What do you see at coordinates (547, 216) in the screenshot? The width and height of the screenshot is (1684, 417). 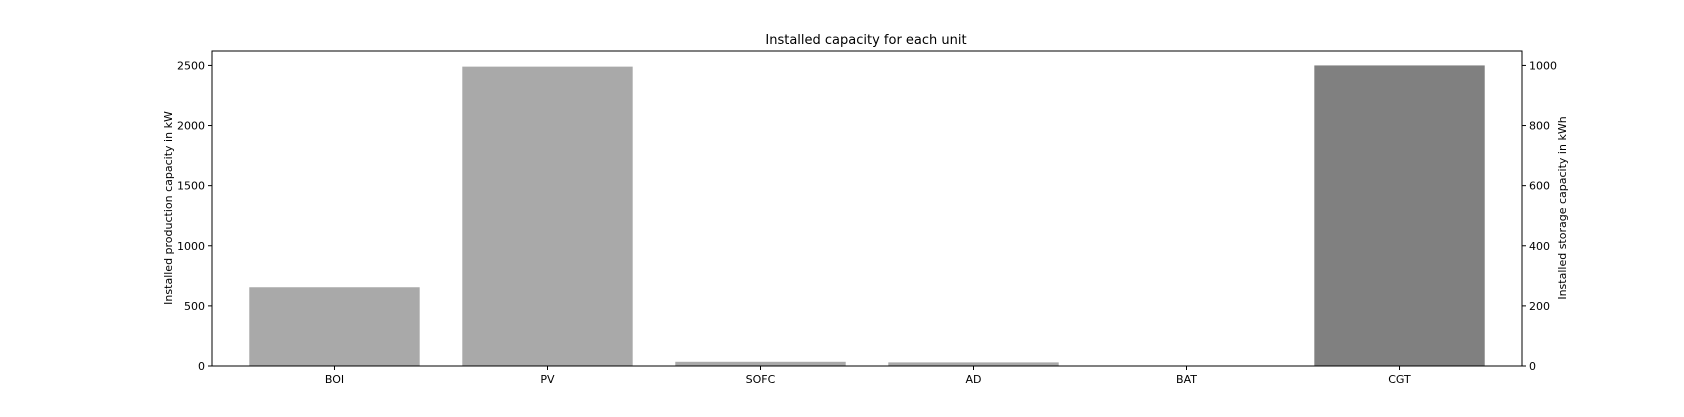 I see `bar-pv-left` at bounding box center [547, 216].